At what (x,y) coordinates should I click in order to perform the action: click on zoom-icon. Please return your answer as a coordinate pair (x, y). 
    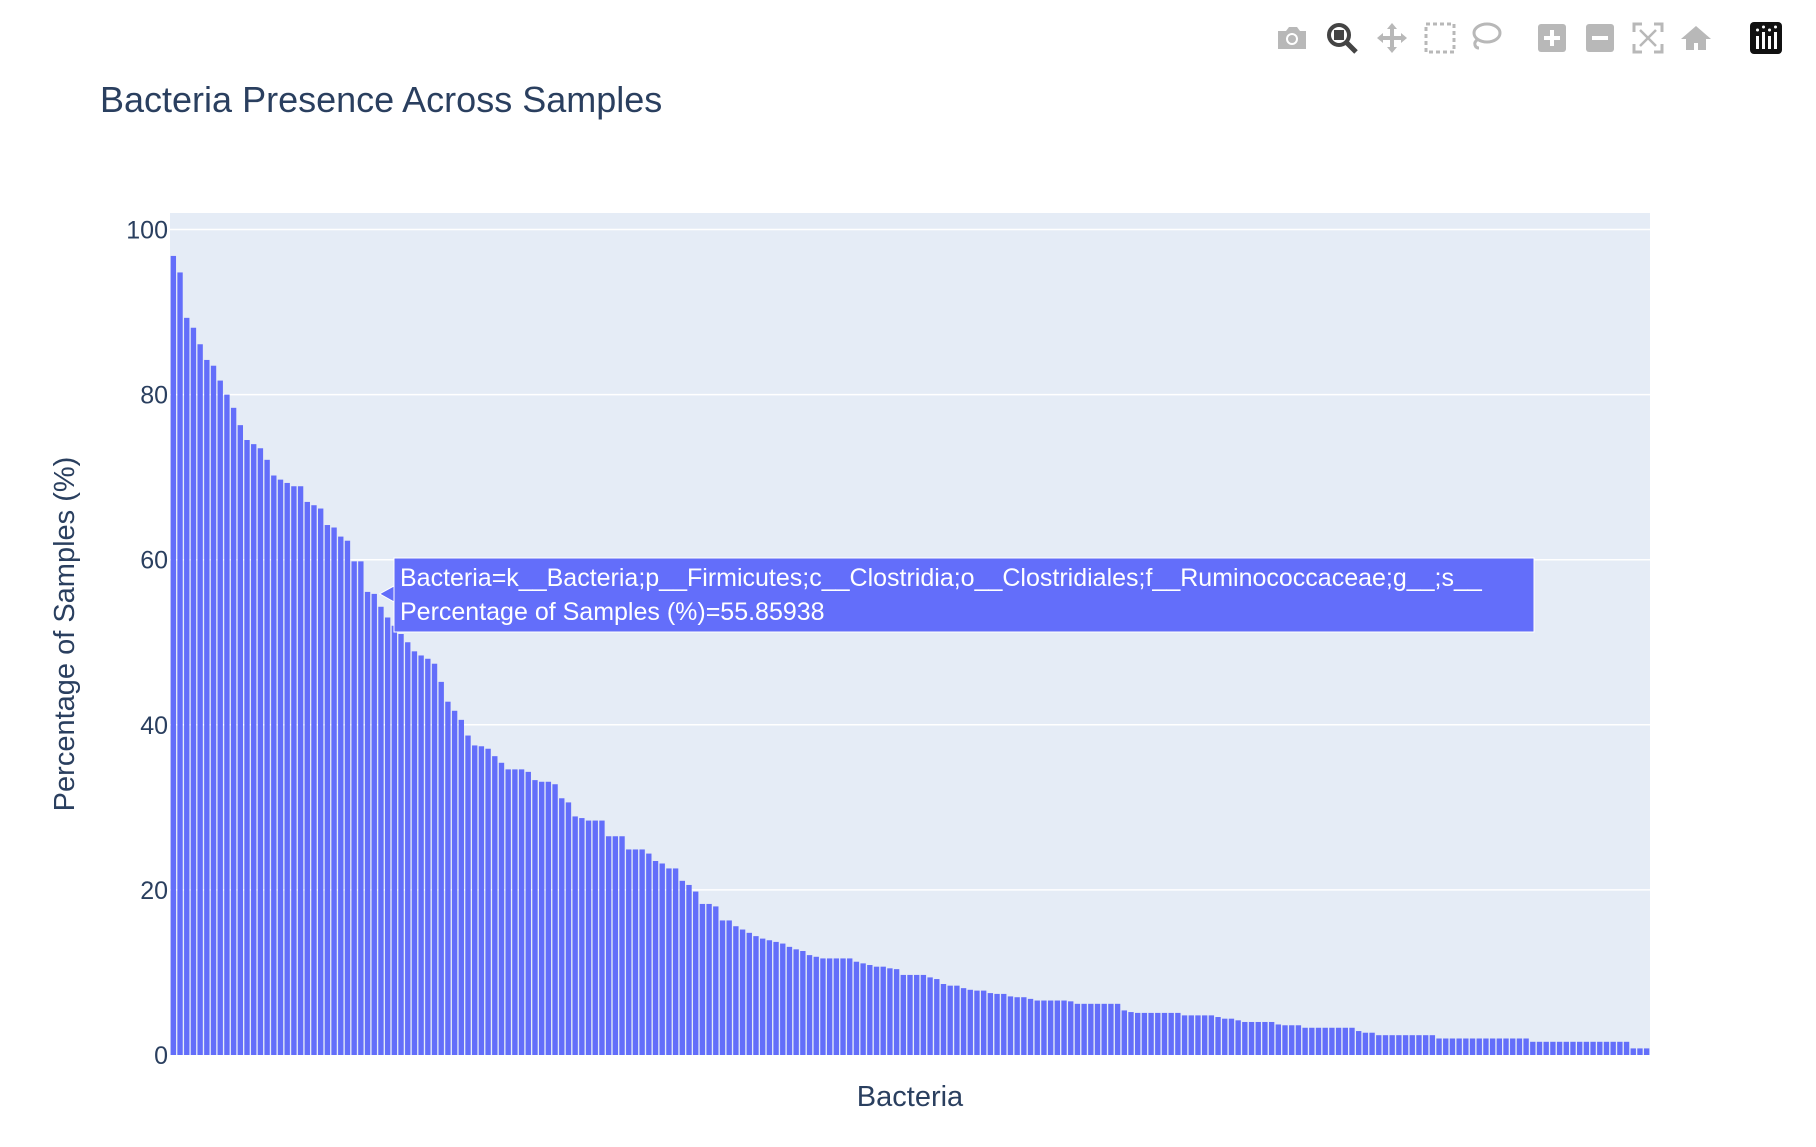
    Looking at the image, I should click on (1342, 38).